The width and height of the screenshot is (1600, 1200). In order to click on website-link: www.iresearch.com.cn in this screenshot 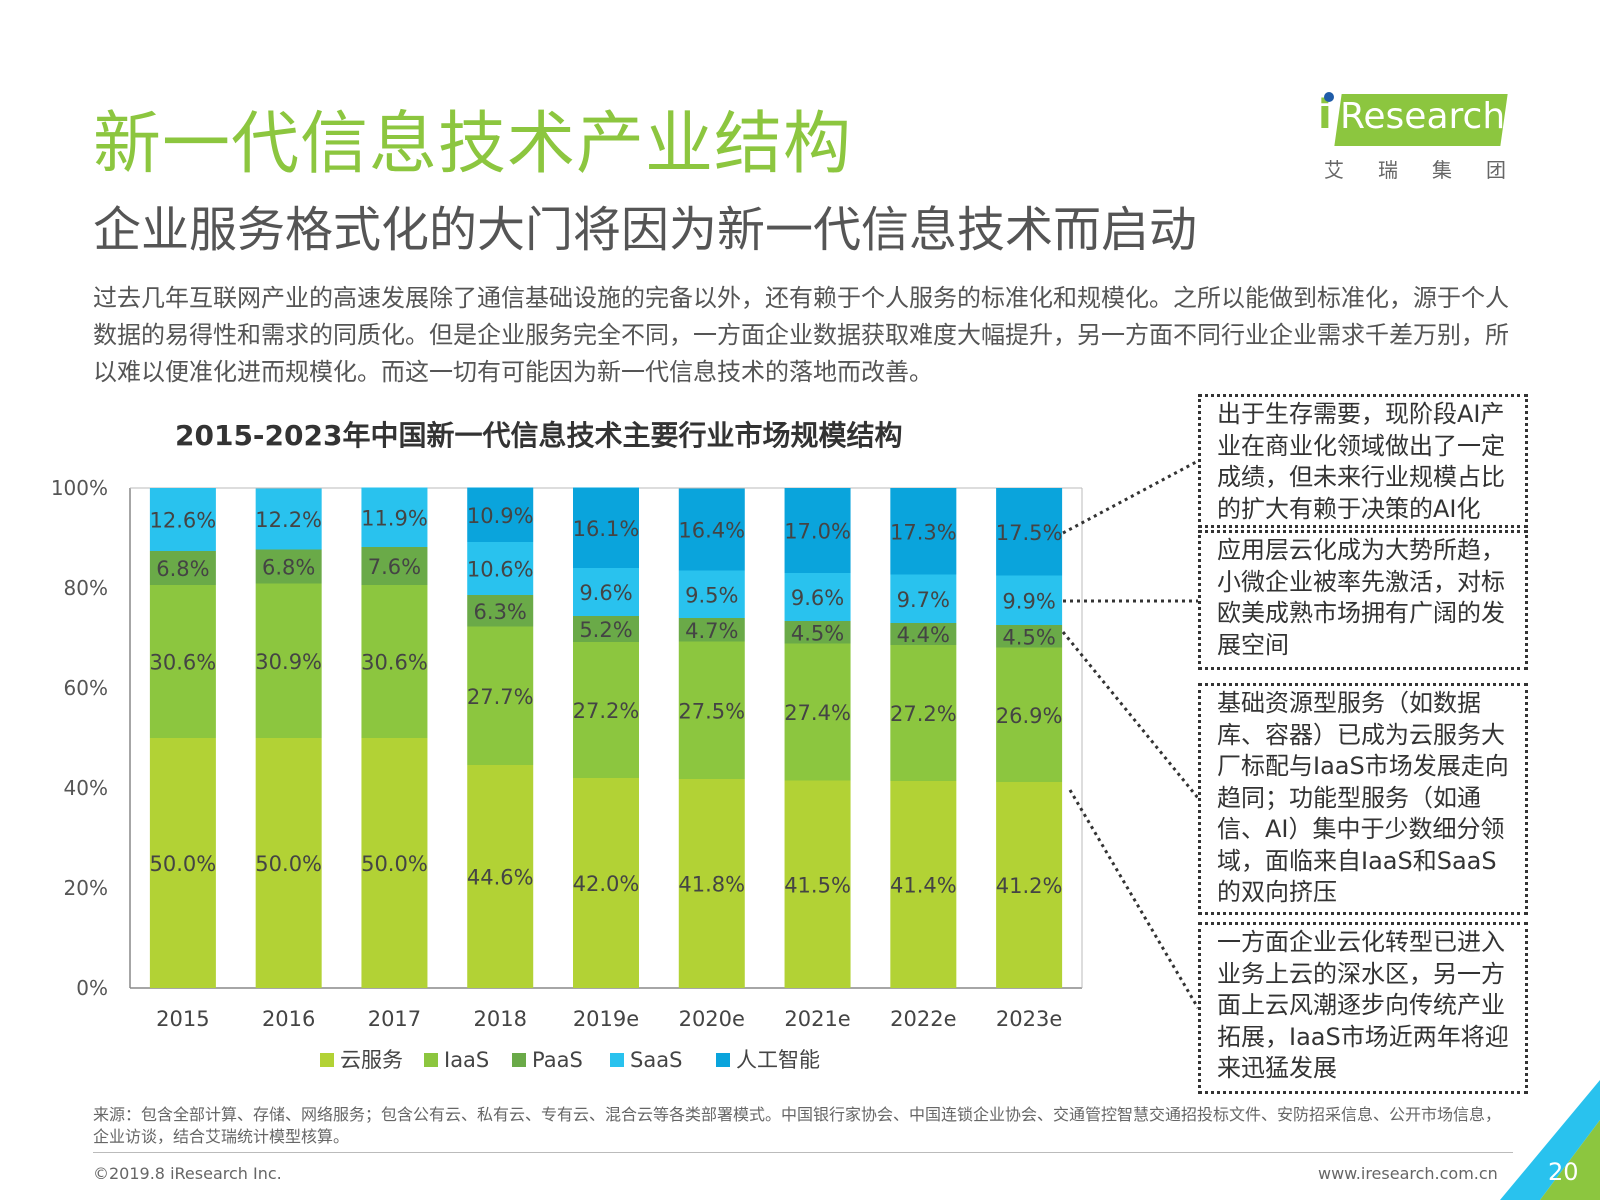, I will do `click(1408, 1173)`.